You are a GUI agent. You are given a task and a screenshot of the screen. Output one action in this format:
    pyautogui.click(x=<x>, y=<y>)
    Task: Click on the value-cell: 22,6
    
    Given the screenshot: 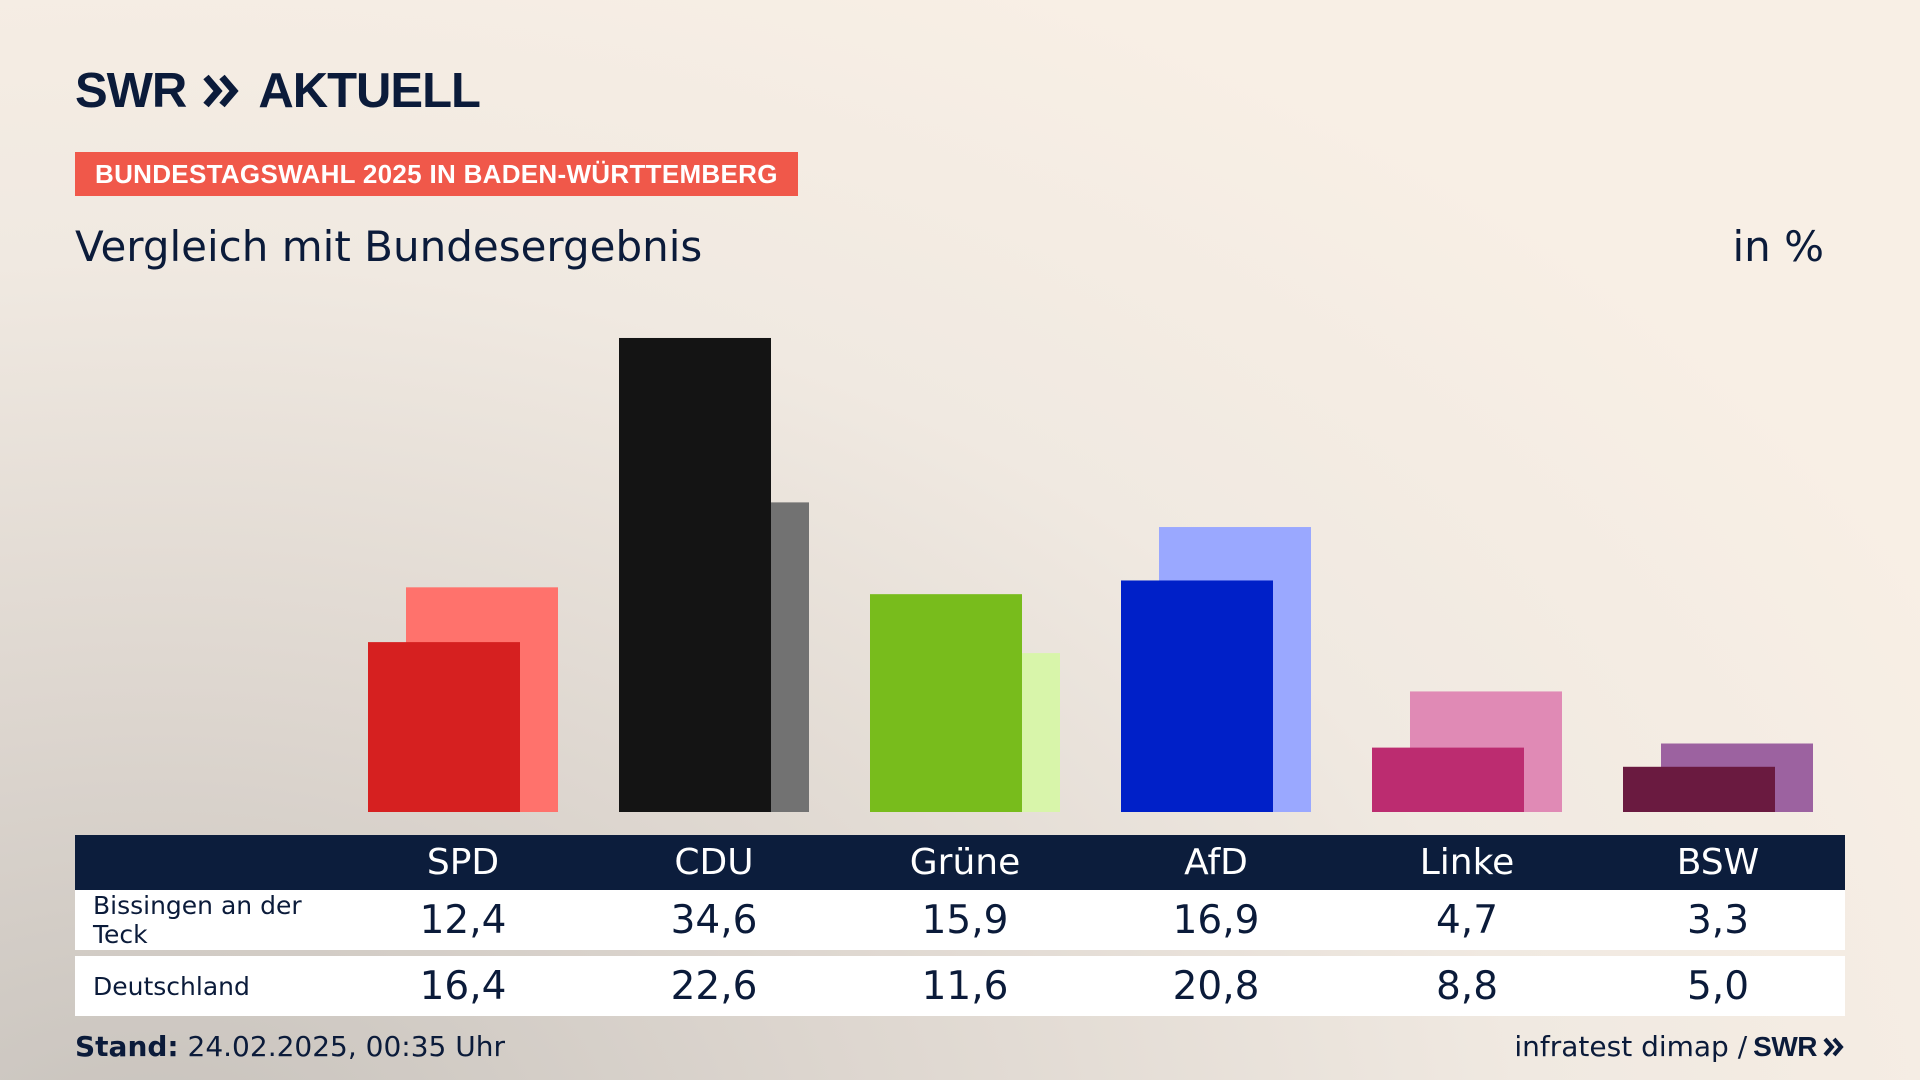 What is the action you would take?
    pyautogui.click(x=714, y=986)
    